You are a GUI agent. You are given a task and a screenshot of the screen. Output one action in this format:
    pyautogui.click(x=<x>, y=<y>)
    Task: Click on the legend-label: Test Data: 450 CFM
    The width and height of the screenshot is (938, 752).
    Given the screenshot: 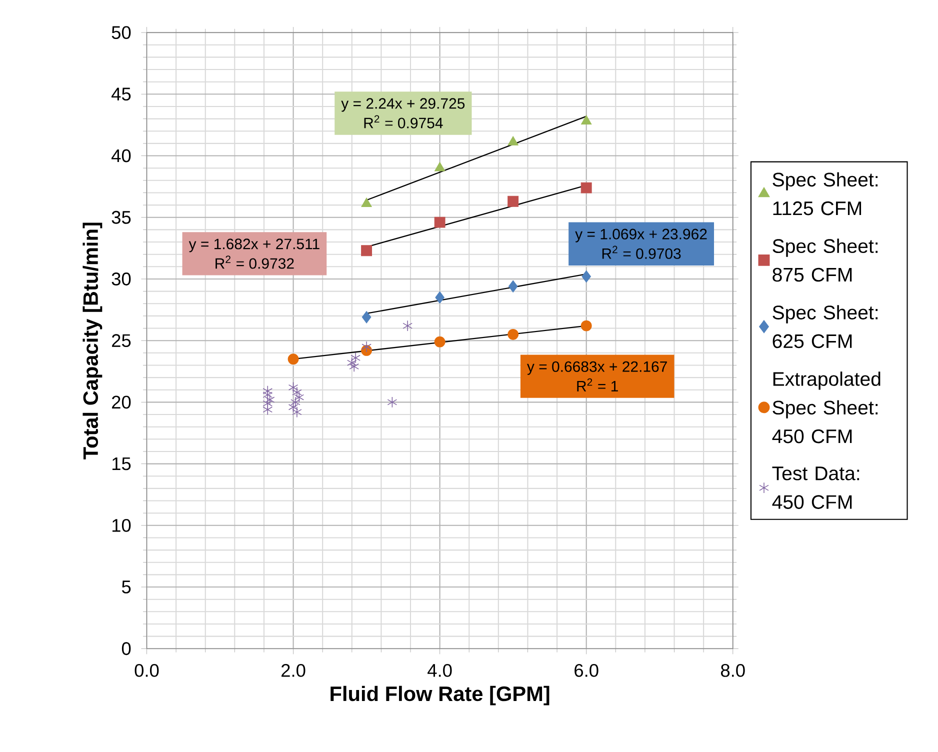 What is the action you would take?
    pyautogui.click(x=816, y=487)
    